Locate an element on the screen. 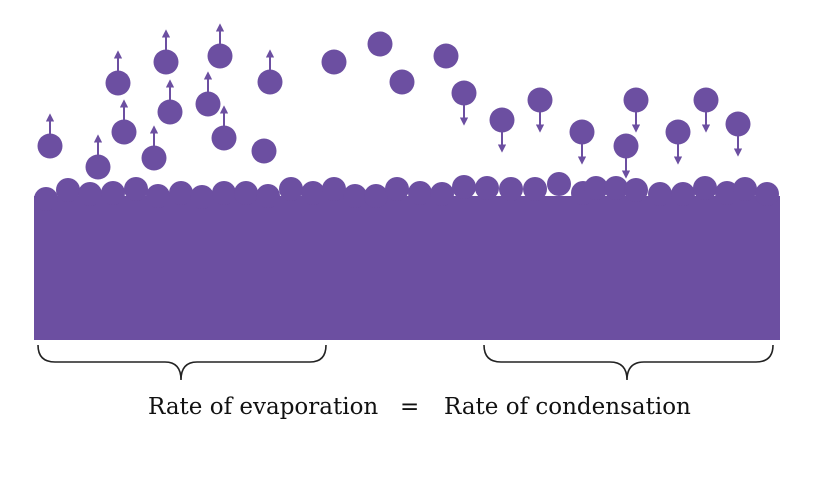 The image size is (835, 491). condensation-rate-label: Rate of condensation is located at coordinates (567, 407).